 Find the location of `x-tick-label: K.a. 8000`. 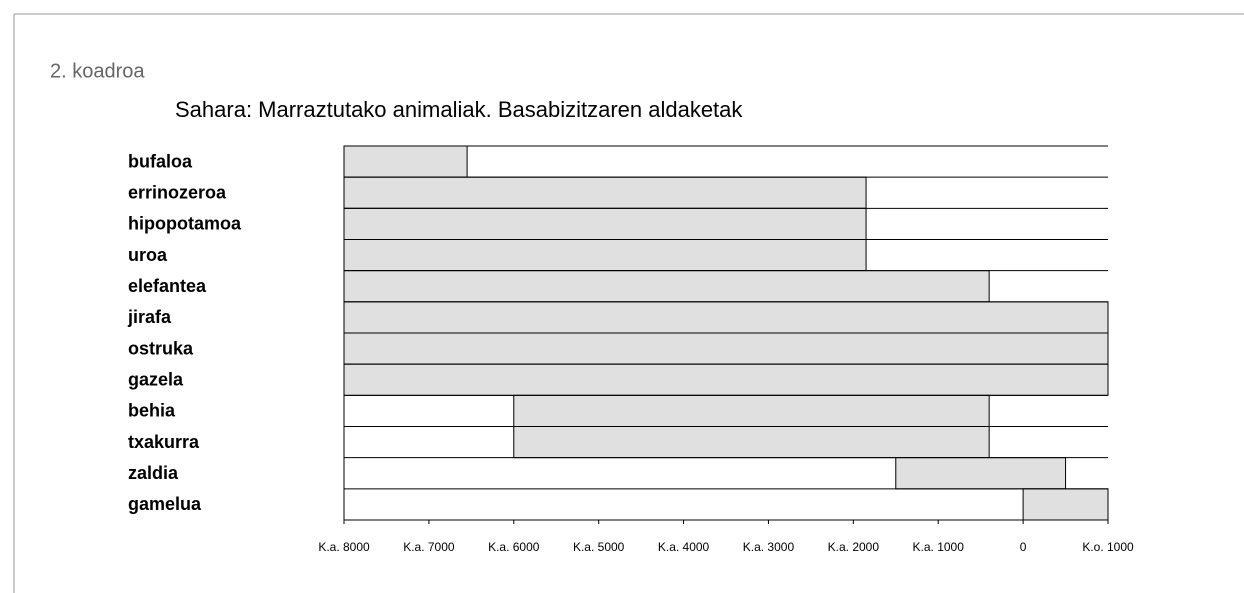

x-tick-label: K.a. 8000 is located at coordinates (344, 547).